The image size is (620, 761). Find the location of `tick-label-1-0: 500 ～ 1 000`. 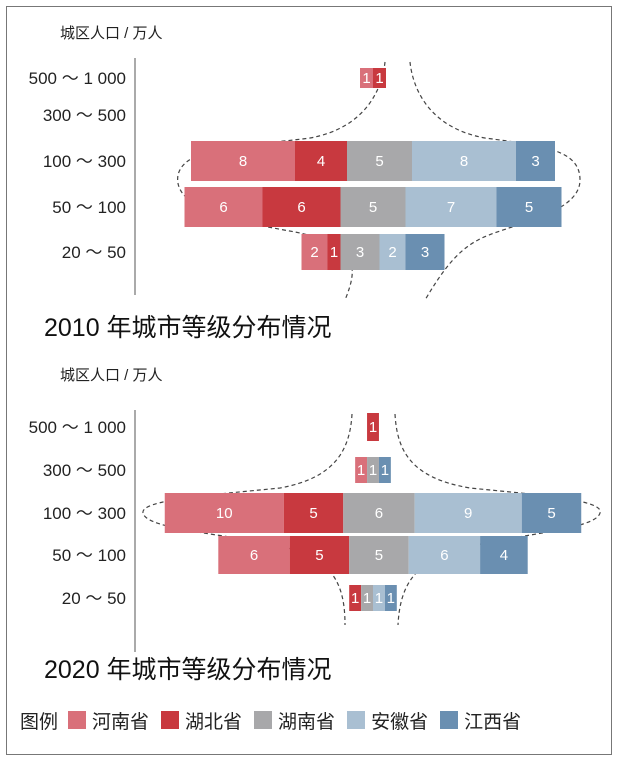

tick-label-1-0: 500 ～ 1 000 is located at coordinates (77, 427).